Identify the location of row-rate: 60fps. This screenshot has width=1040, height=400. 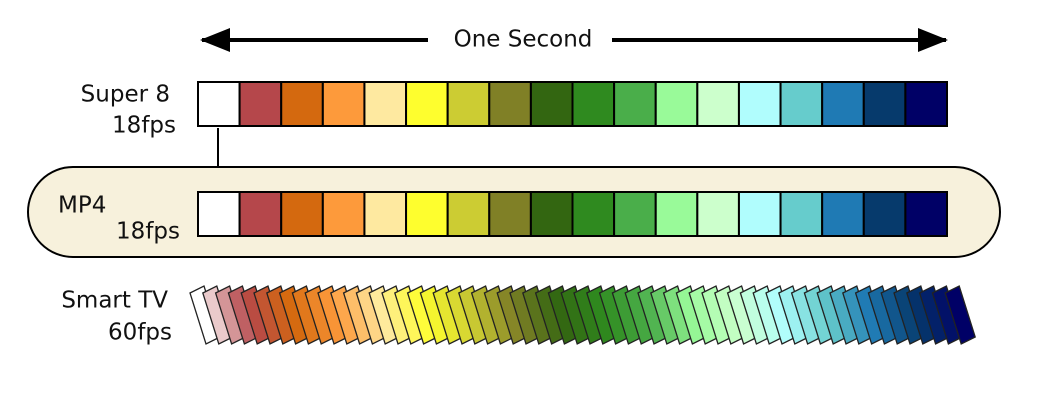
(140, 333).